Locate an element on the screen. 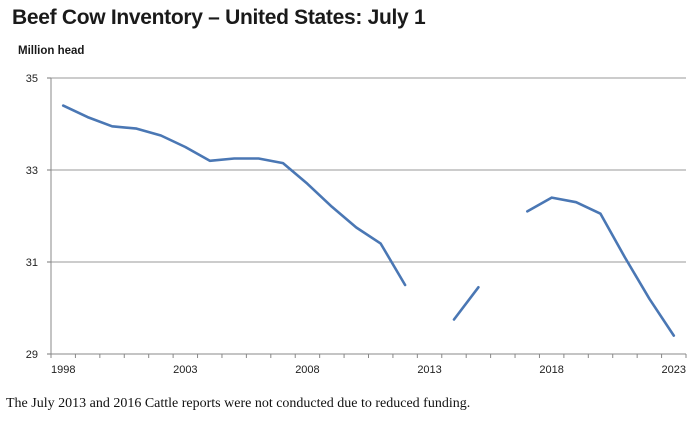 The image size is (700, 423). x-tick-label: 2013 is located at coordinates (429, 370).